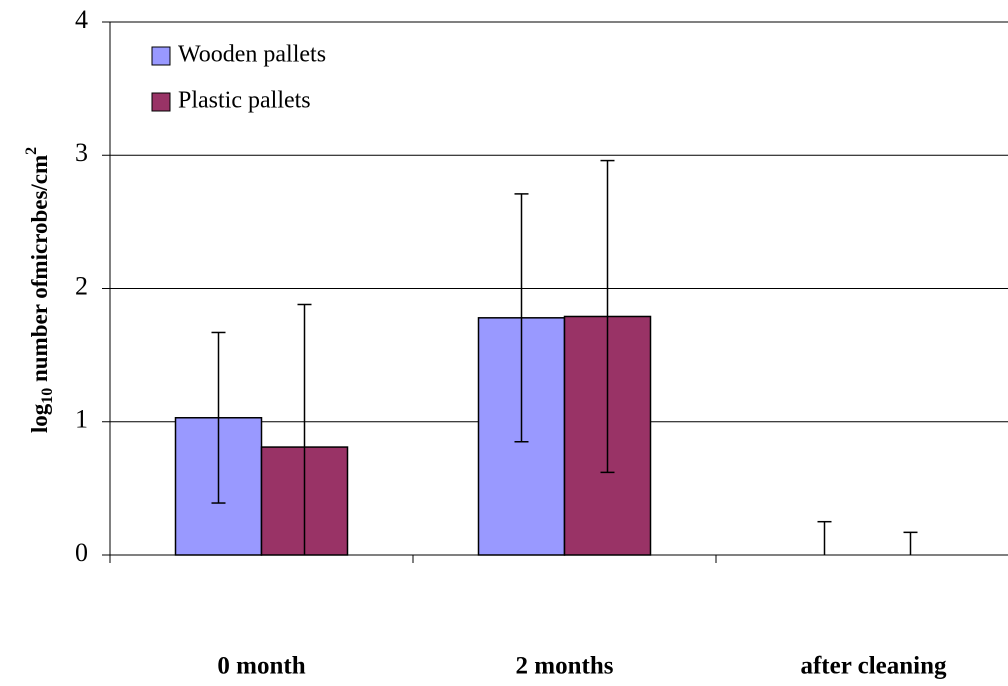  I want to click on y-tick-label: 3, so click(81, 152).